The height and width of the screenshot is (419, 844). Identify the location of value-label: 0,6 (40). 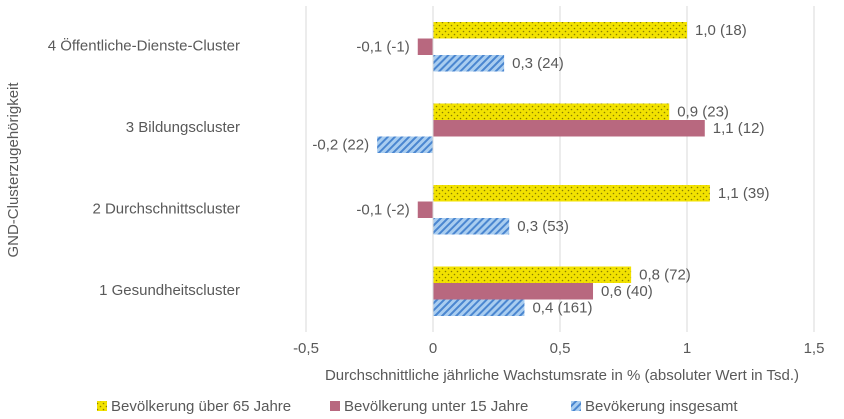
(627, 291).